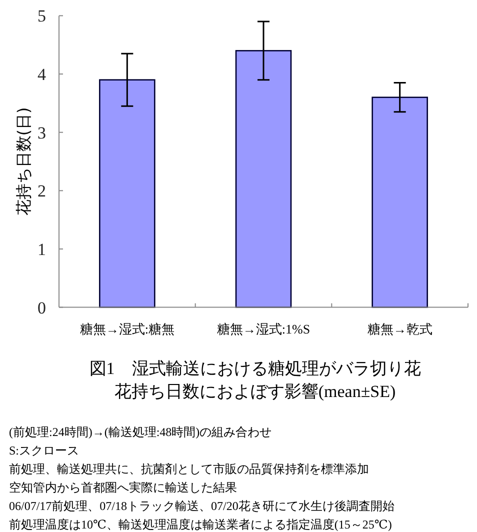 The height and width of the screenshot is (532, 477). I want to click on text: 空知管内から首都圏へ実際に輸送した結果, so click(123, 487).